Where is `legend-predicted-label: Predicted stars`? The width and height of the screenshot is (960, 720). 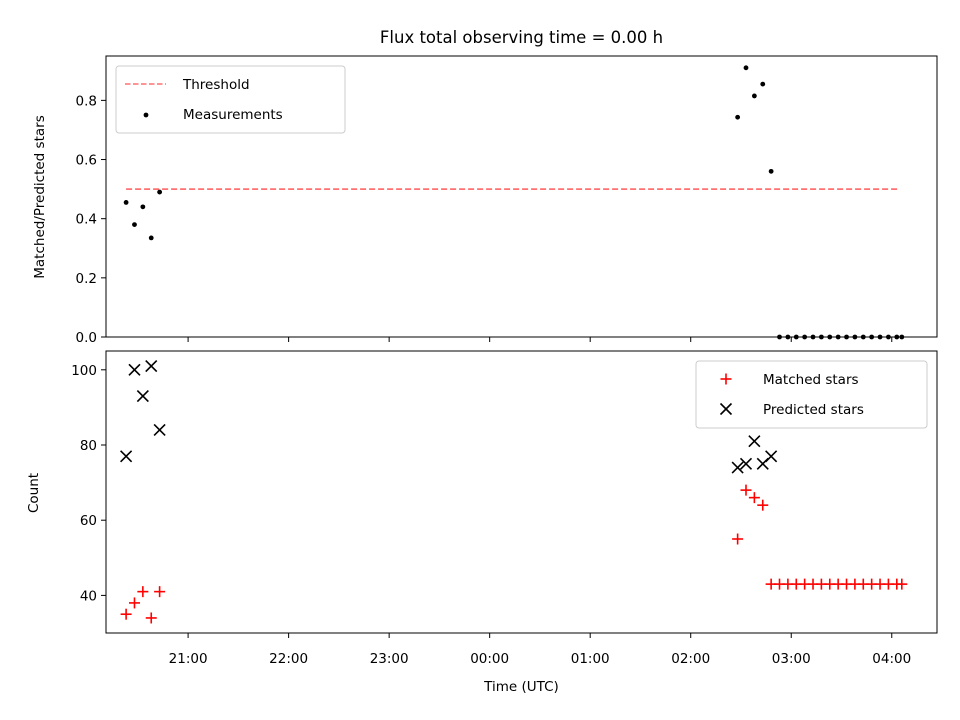 legend-predicted-label: Predicted stars is located at coordinates (813, 410).